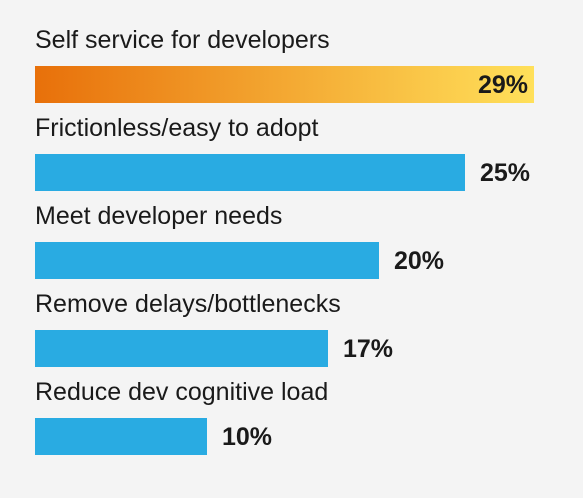  I want to click on category-label: Frictionless/easy to adopt, so click(177, 128).